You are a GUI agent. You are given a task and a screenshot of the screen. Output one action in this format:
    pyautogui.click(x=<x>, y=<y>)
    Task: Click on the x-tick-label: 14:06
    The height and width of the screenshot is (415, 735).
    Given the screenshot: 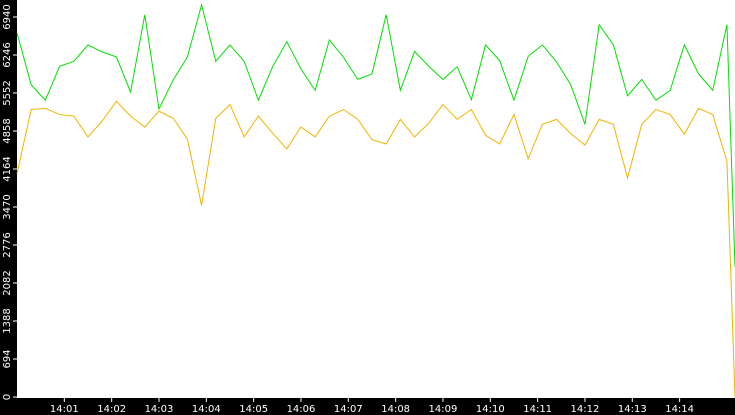 What is the action you would take?
    pyautogui.click(x=301, y=409)
    